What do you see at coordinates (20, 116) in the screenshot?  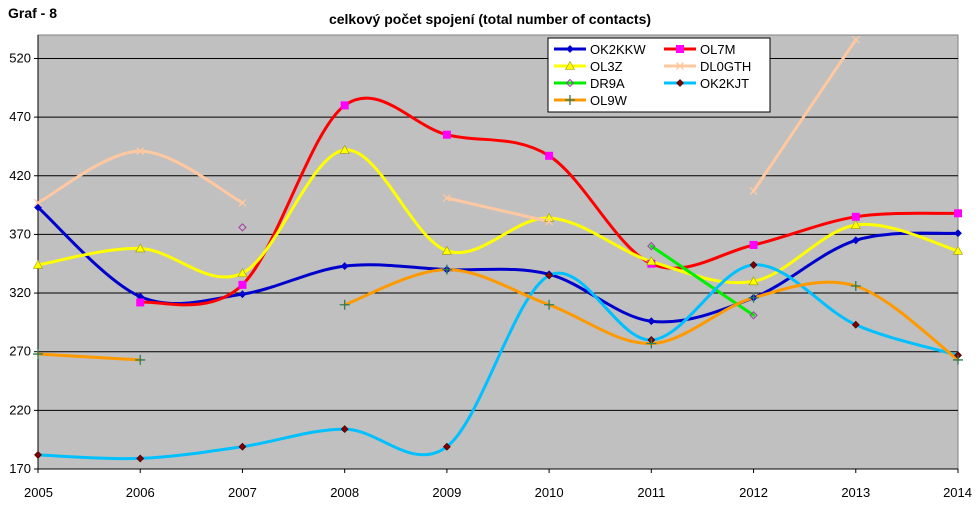 I see `y-tick-label: 470` at bounding box center [20, 116].